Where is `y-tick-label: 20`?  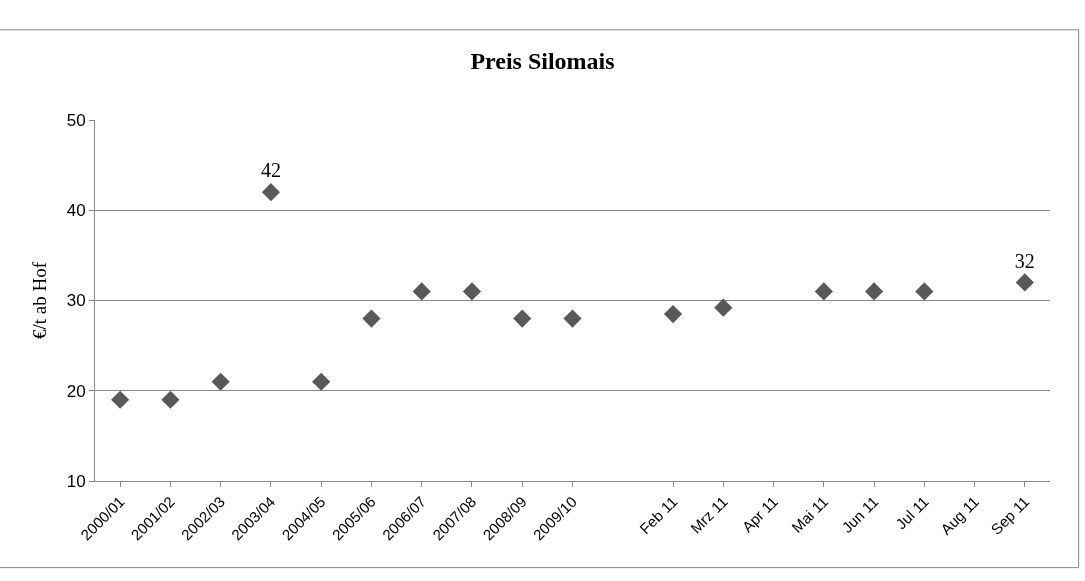
y-tick-label: 20 is located at coordinates (76, 391).